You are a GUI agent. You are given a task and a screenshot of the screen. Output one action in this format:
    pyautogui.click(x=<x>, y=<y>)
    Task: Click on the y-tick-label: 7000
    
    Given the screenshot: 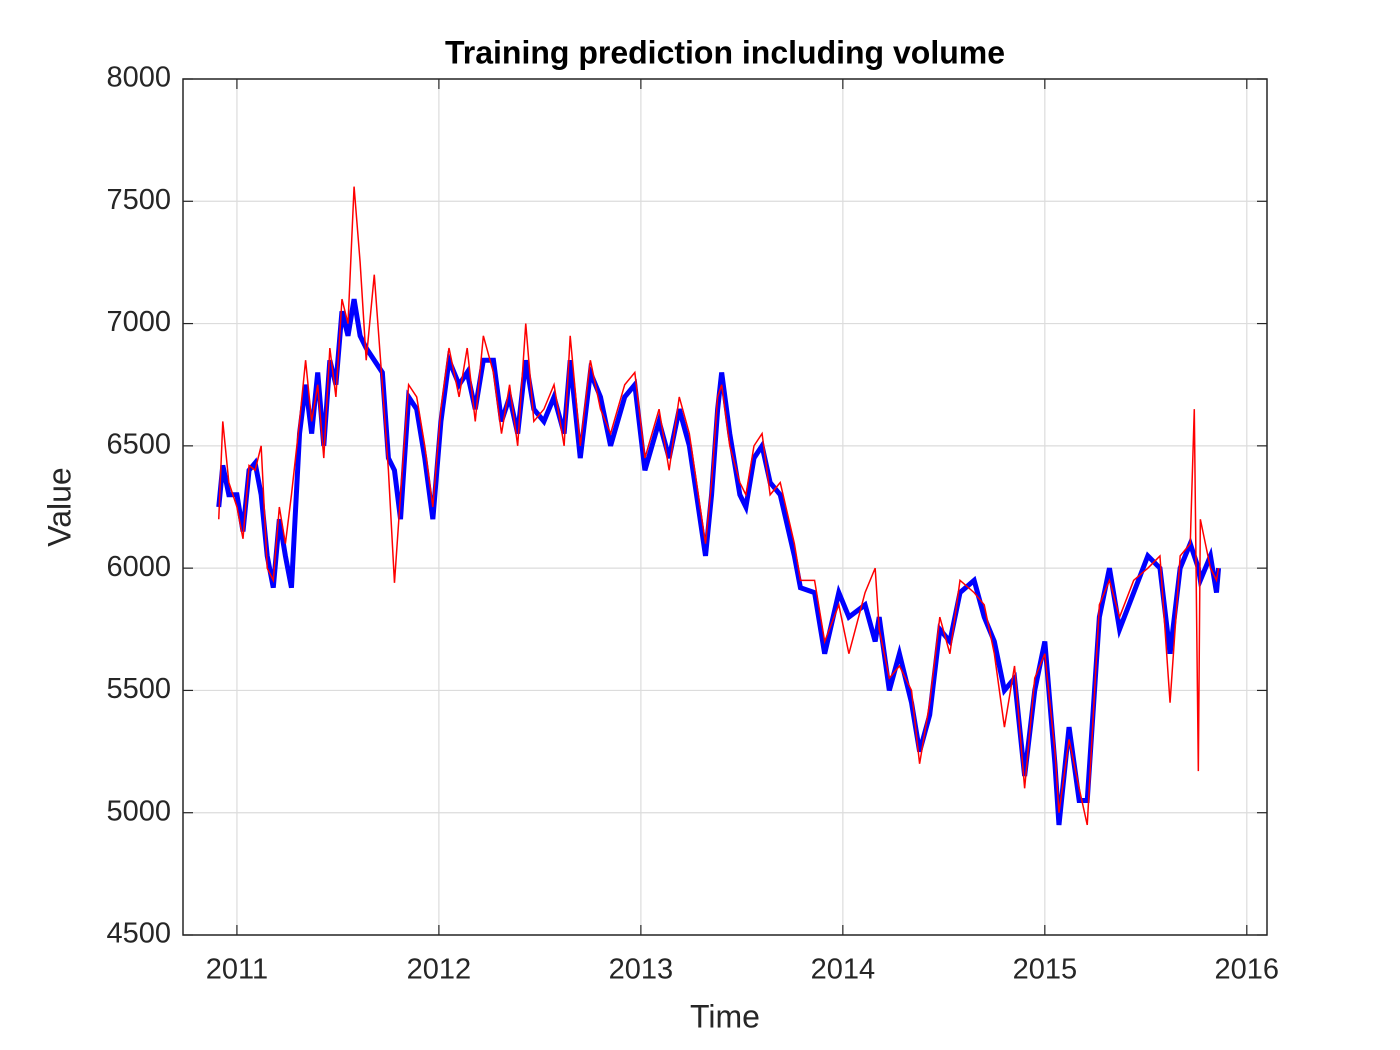 What is the action you would take?
    pyautogui.click(x=138, y=322)
    